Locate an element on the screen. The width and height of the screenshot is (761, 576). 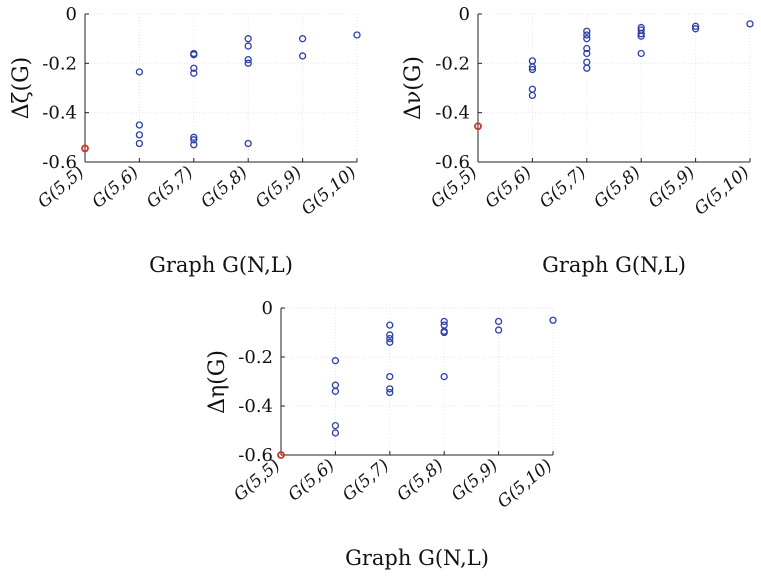
y-axis-label: Δν(G) is located at coordinates (413, 88).